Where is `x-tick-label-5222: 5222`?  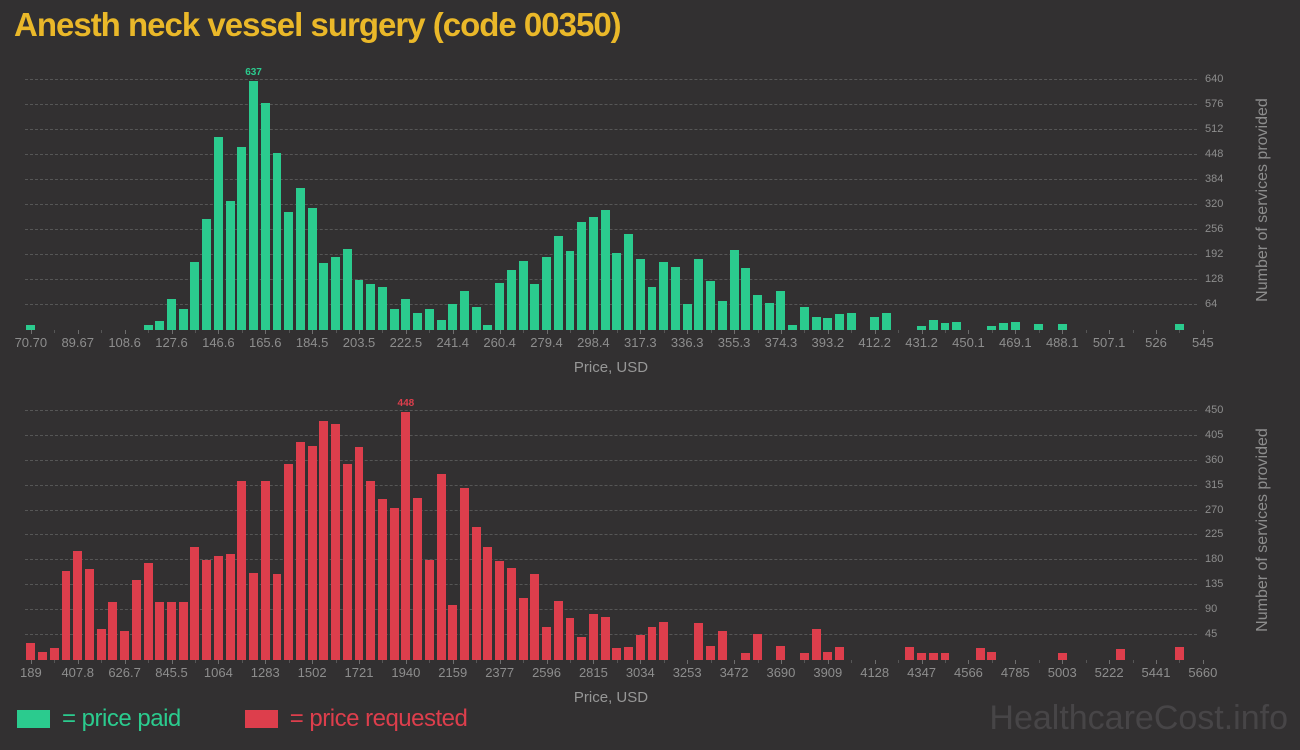
x-tick-label-5222: 5222 is located at coordinates (1109, 672).